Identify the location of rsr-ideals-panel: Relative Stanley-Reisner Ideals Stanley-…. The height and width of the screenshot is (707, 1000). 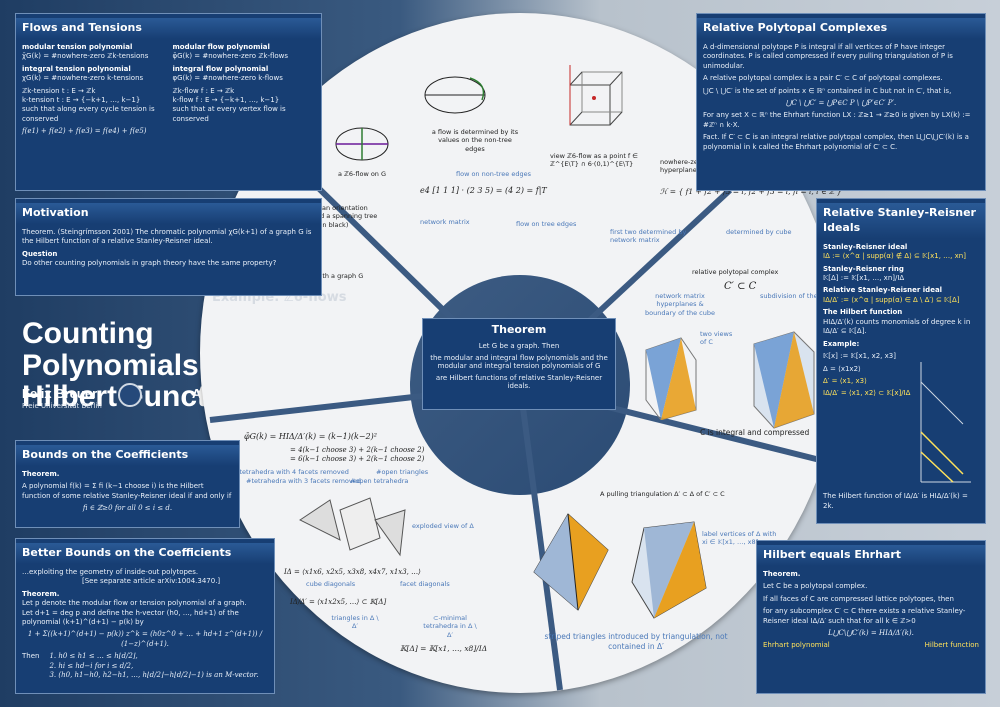
(901, 361).